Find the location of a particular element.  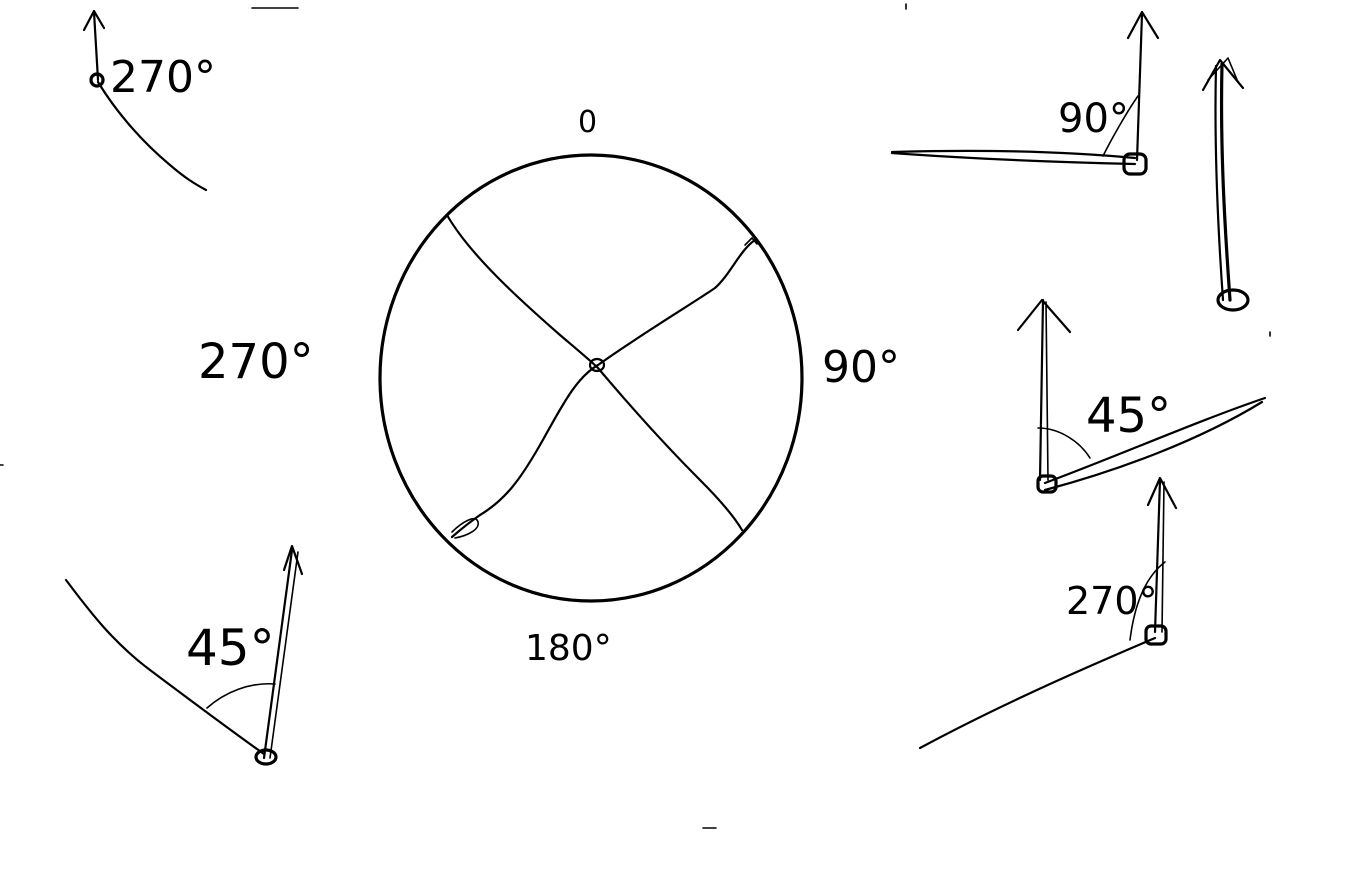

compass-label-east: 90° is located at coordinates (861, 367).